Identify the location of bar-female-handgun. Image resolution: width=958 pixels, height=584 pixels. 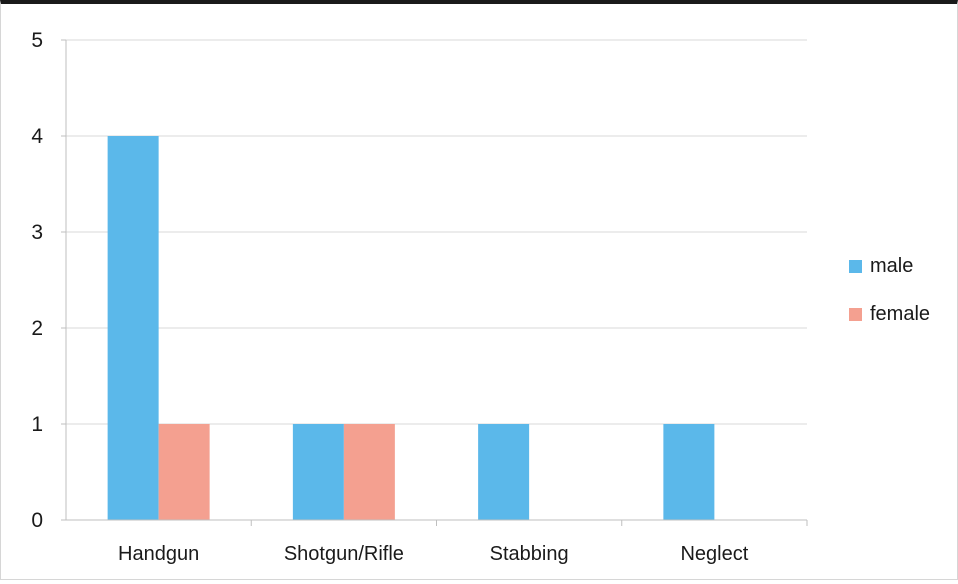
(184, 472).